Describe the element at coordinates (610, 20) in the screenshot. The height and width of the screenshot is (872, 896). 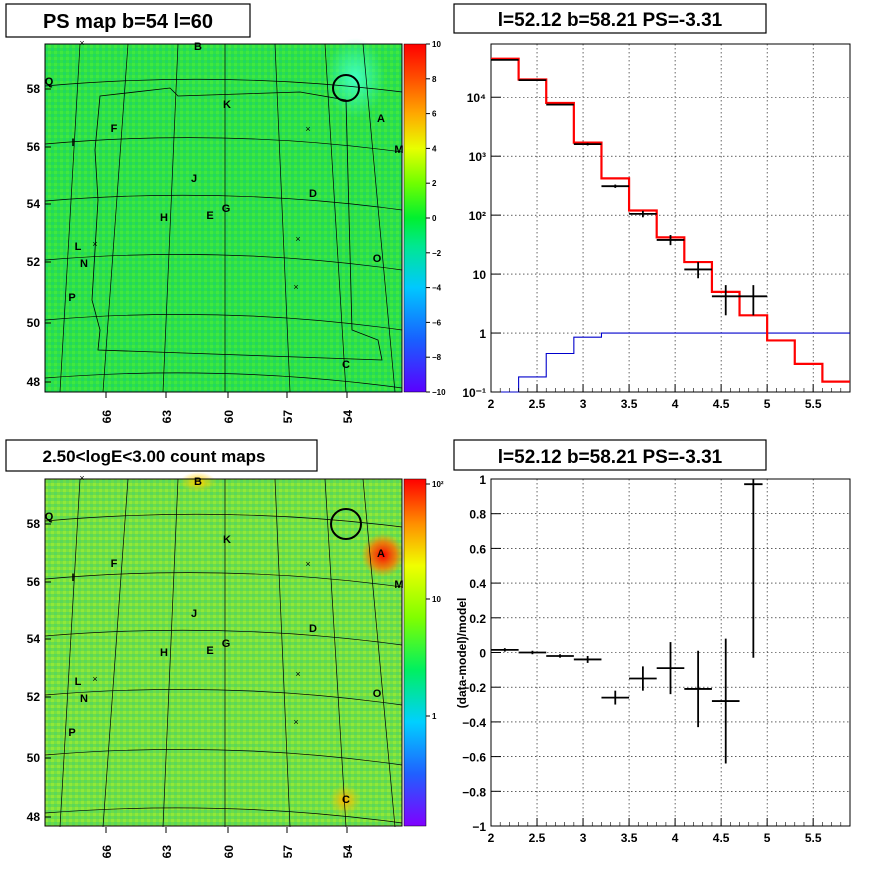
I see `spectrum-title: l=52.12 b=58.21 PS=-3.31` at that location.